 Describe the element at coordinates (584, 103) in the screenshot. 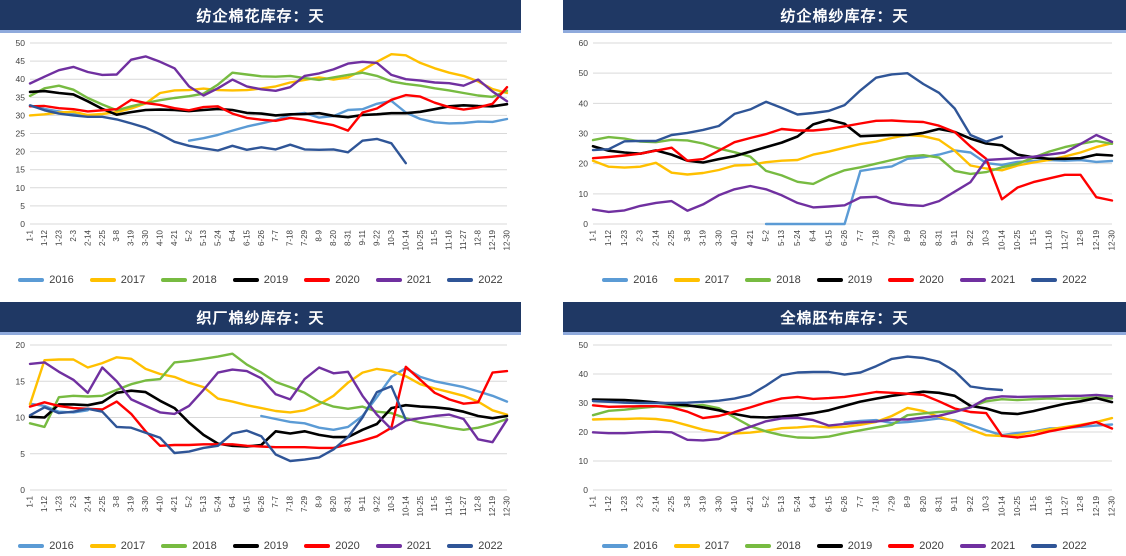

I see `svg-text: 40` at that location.